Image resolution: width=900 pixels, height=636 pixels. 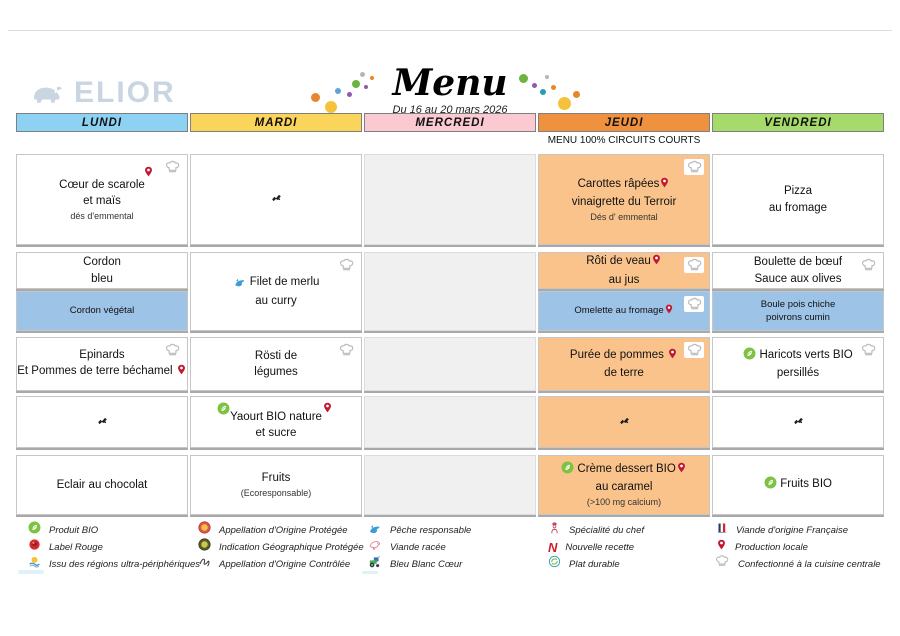 I want to click on legend-item: Indication Géographique Protégée, so click(x=281, y=546).